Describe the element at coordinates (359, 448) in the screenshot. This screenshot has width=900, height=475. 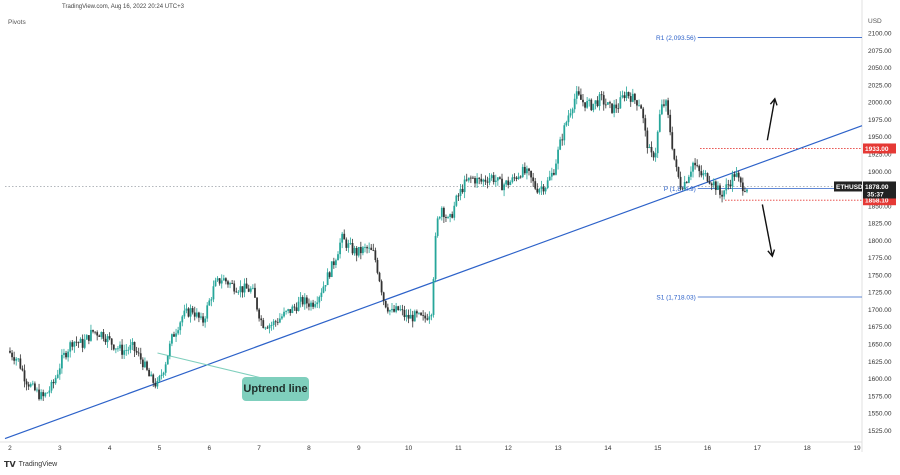
I see `x-tick-label: 9` at that location.